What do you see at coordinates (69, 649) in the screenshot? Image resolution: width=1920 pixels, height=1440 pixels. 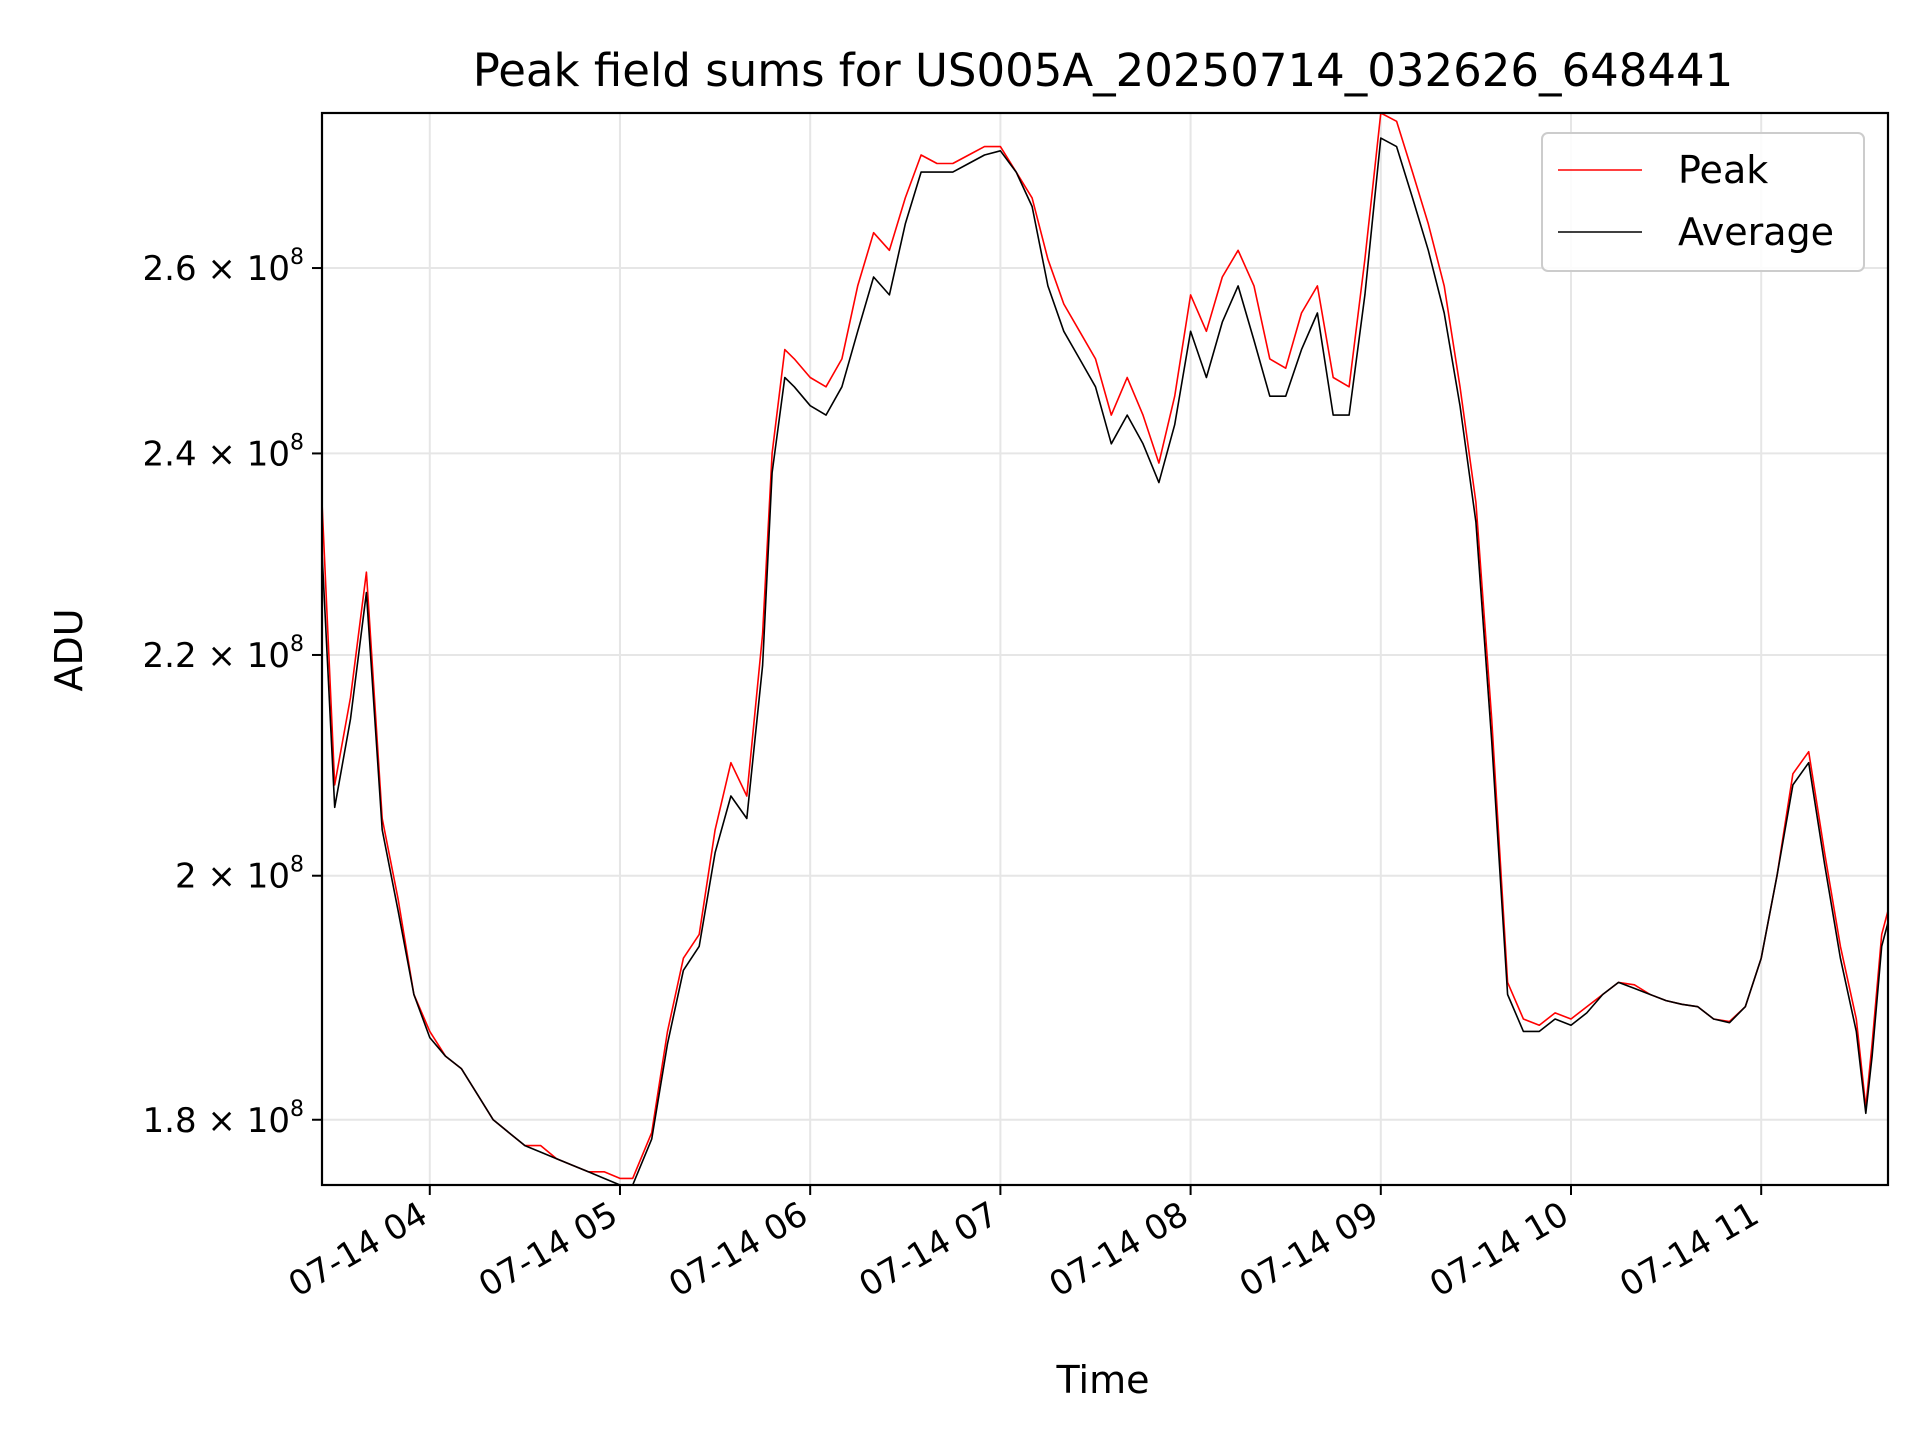 I see `y-axis-label: ADU` at bounding box center [69, 649].